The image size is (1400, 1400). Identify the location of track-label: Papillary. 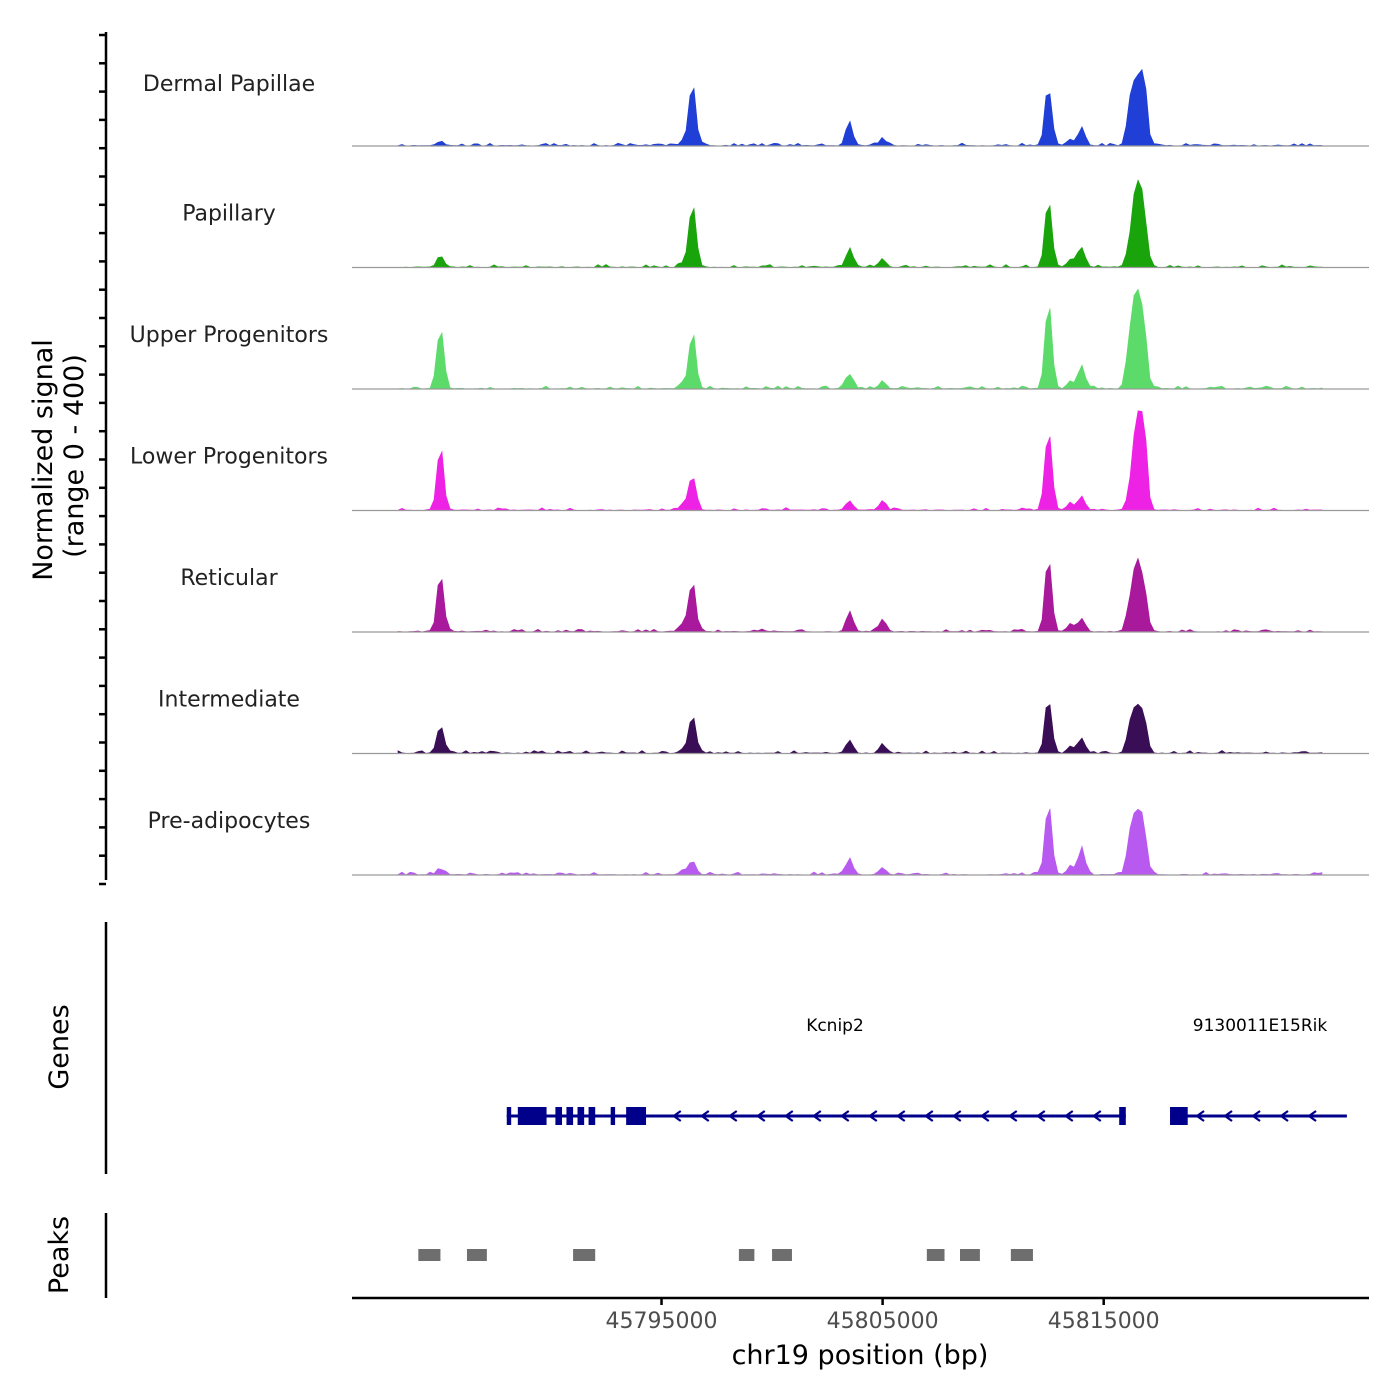
(229, 214).